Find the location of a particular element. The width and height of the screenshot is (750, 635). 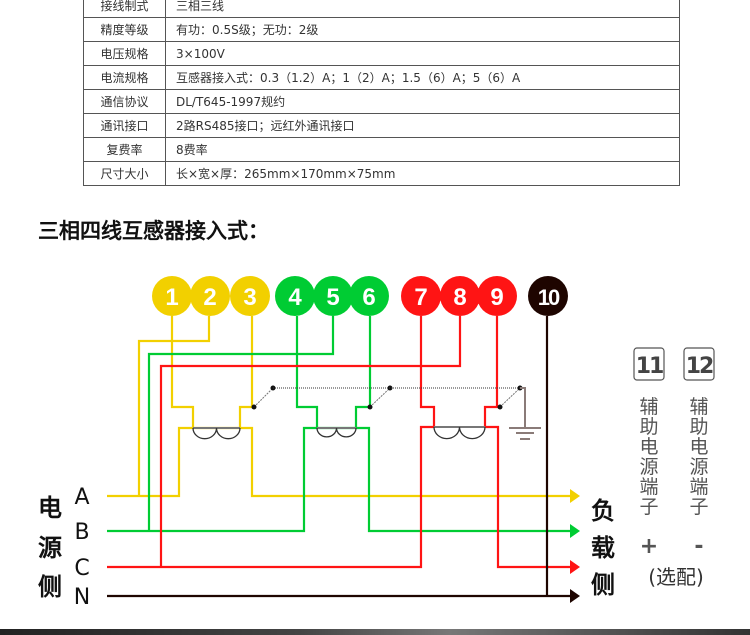

terminal-label: 1 is located at coordinates (171, 297).